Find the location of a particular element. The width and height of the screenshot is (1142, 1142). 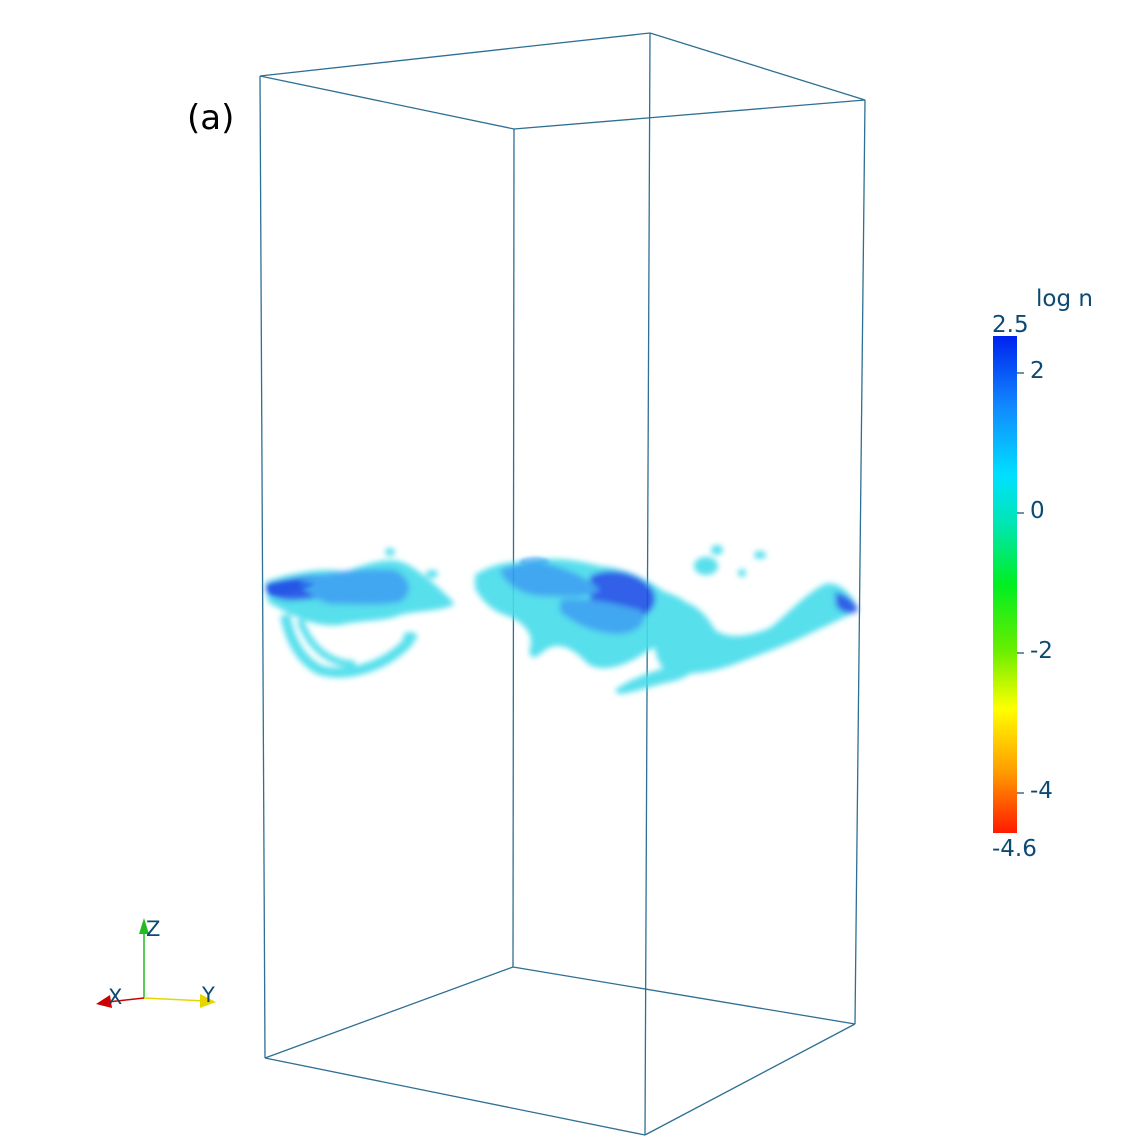

cloud-right-tail is located at coordinates (756, 628).